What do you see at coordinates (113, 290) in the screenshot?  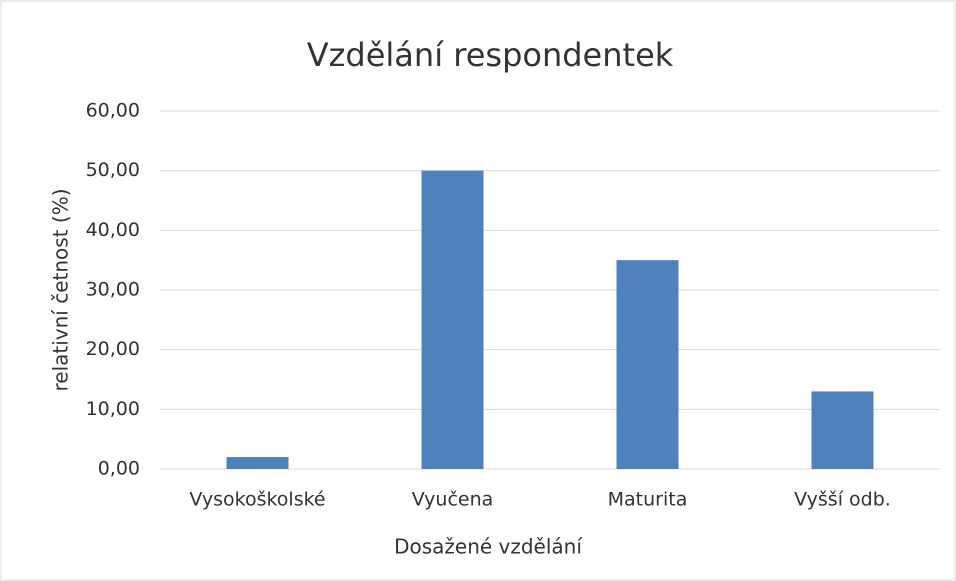 I see `y-tick-label: 30,00` at bounding box center [113, 290].